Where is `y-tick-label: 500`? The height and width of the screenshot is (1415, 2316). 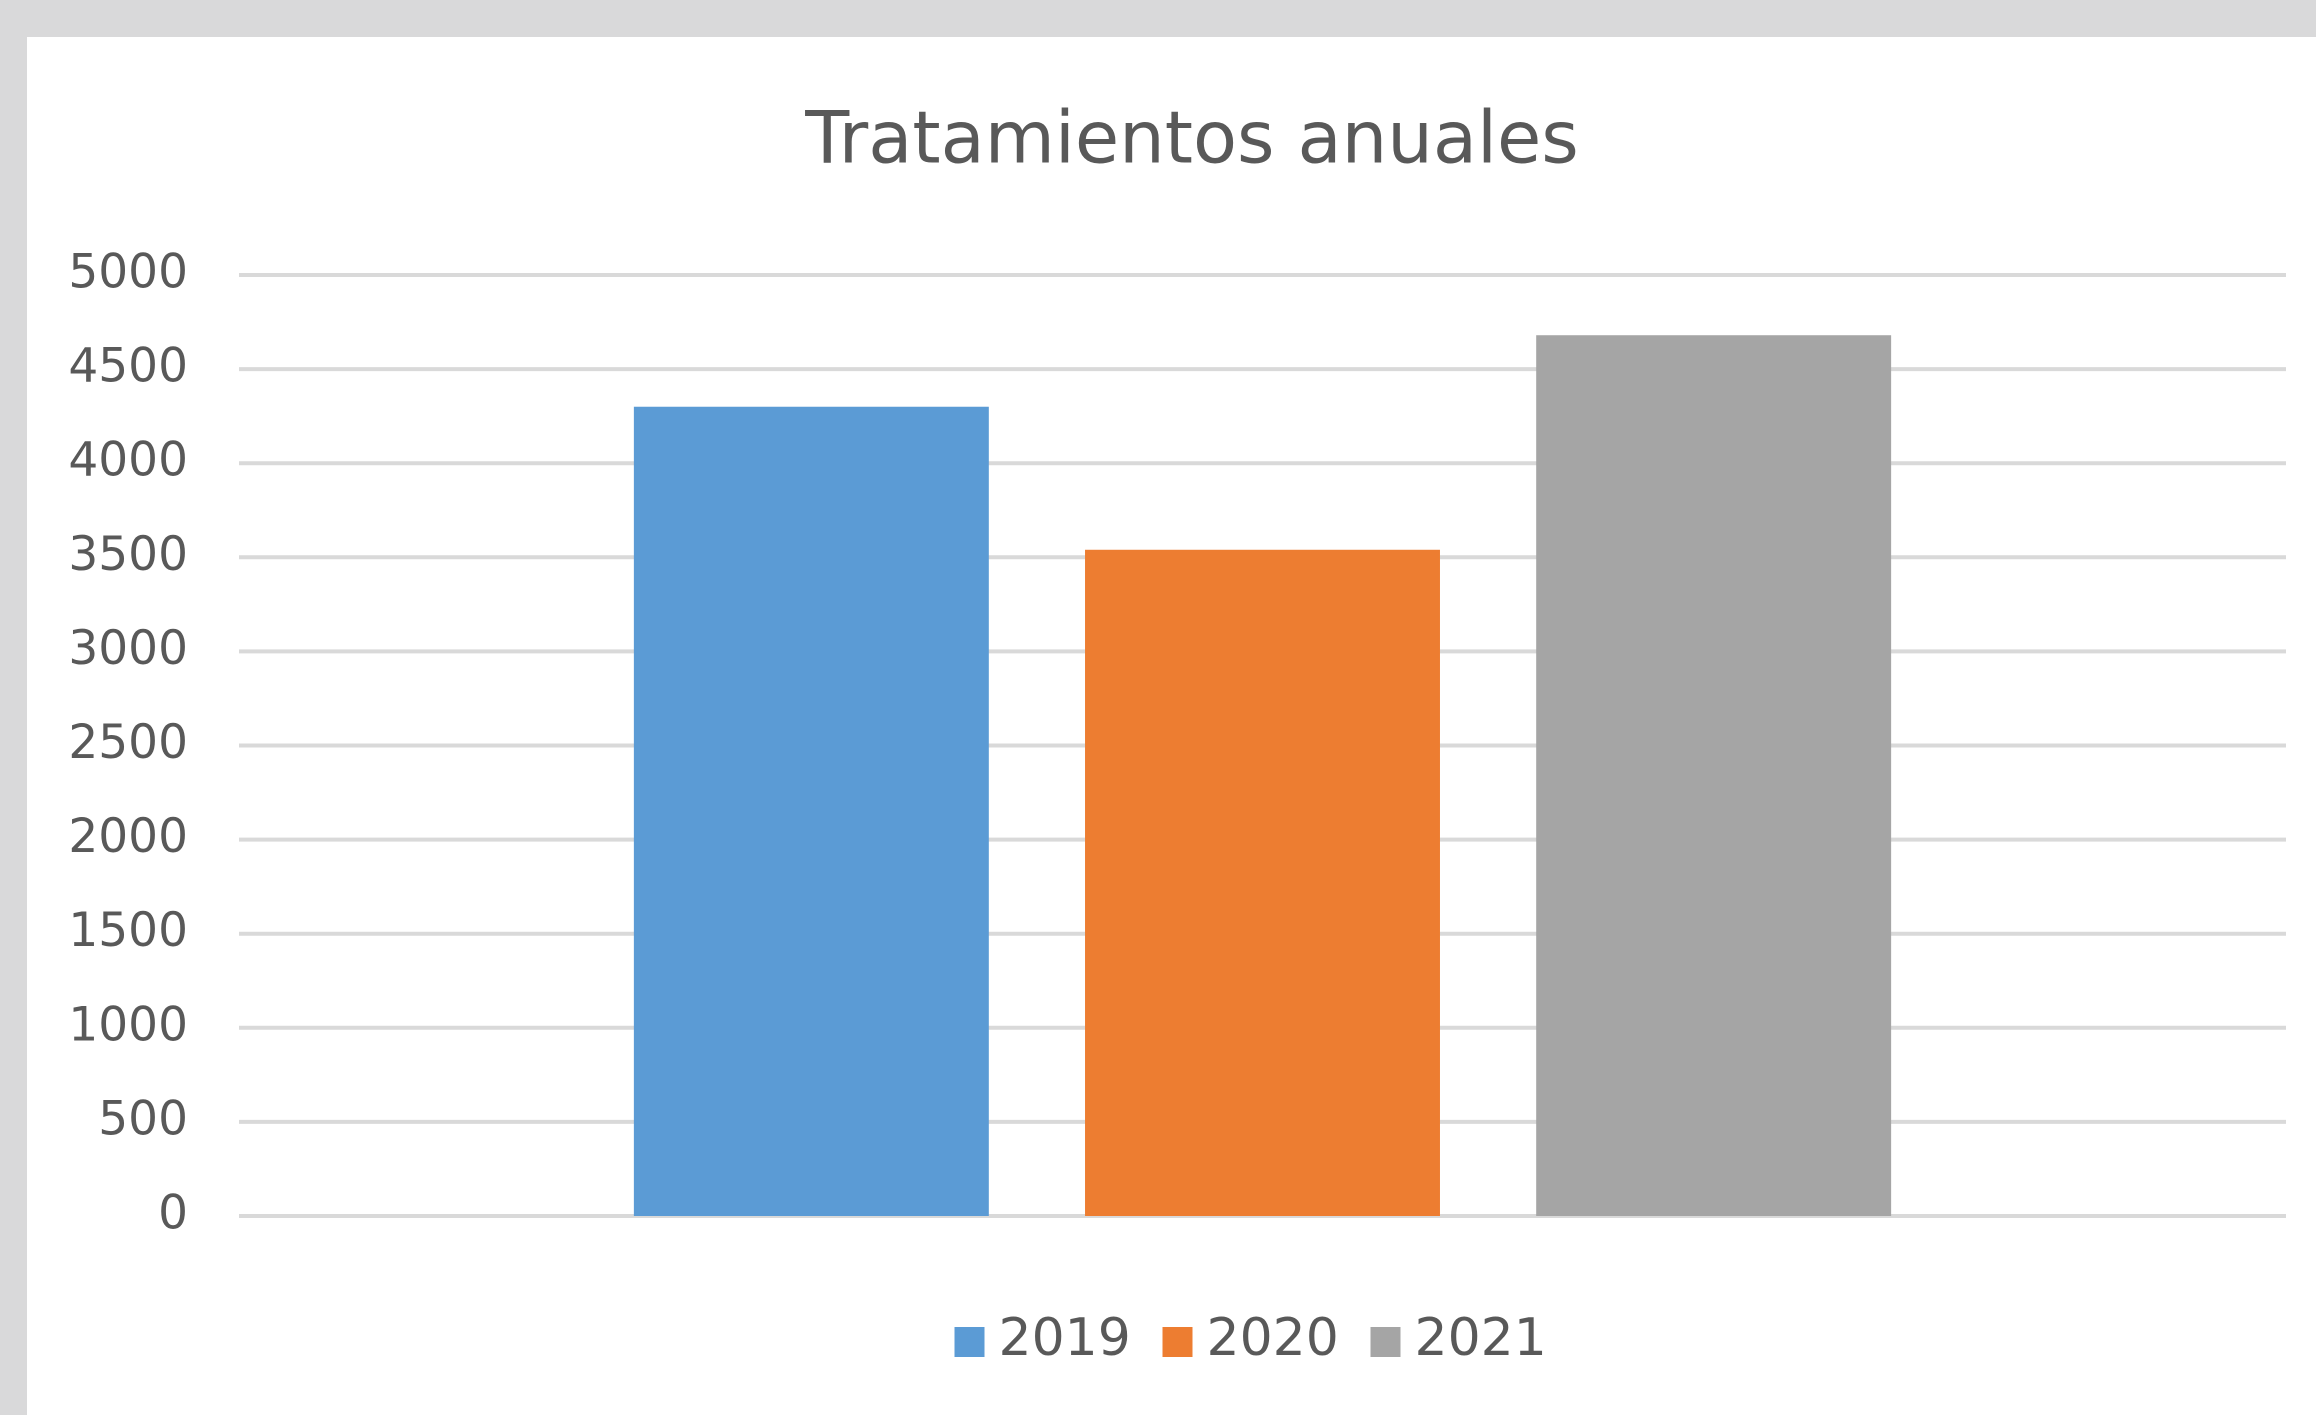
y-tick-label: 500 is located at coordinates (143, 1118).